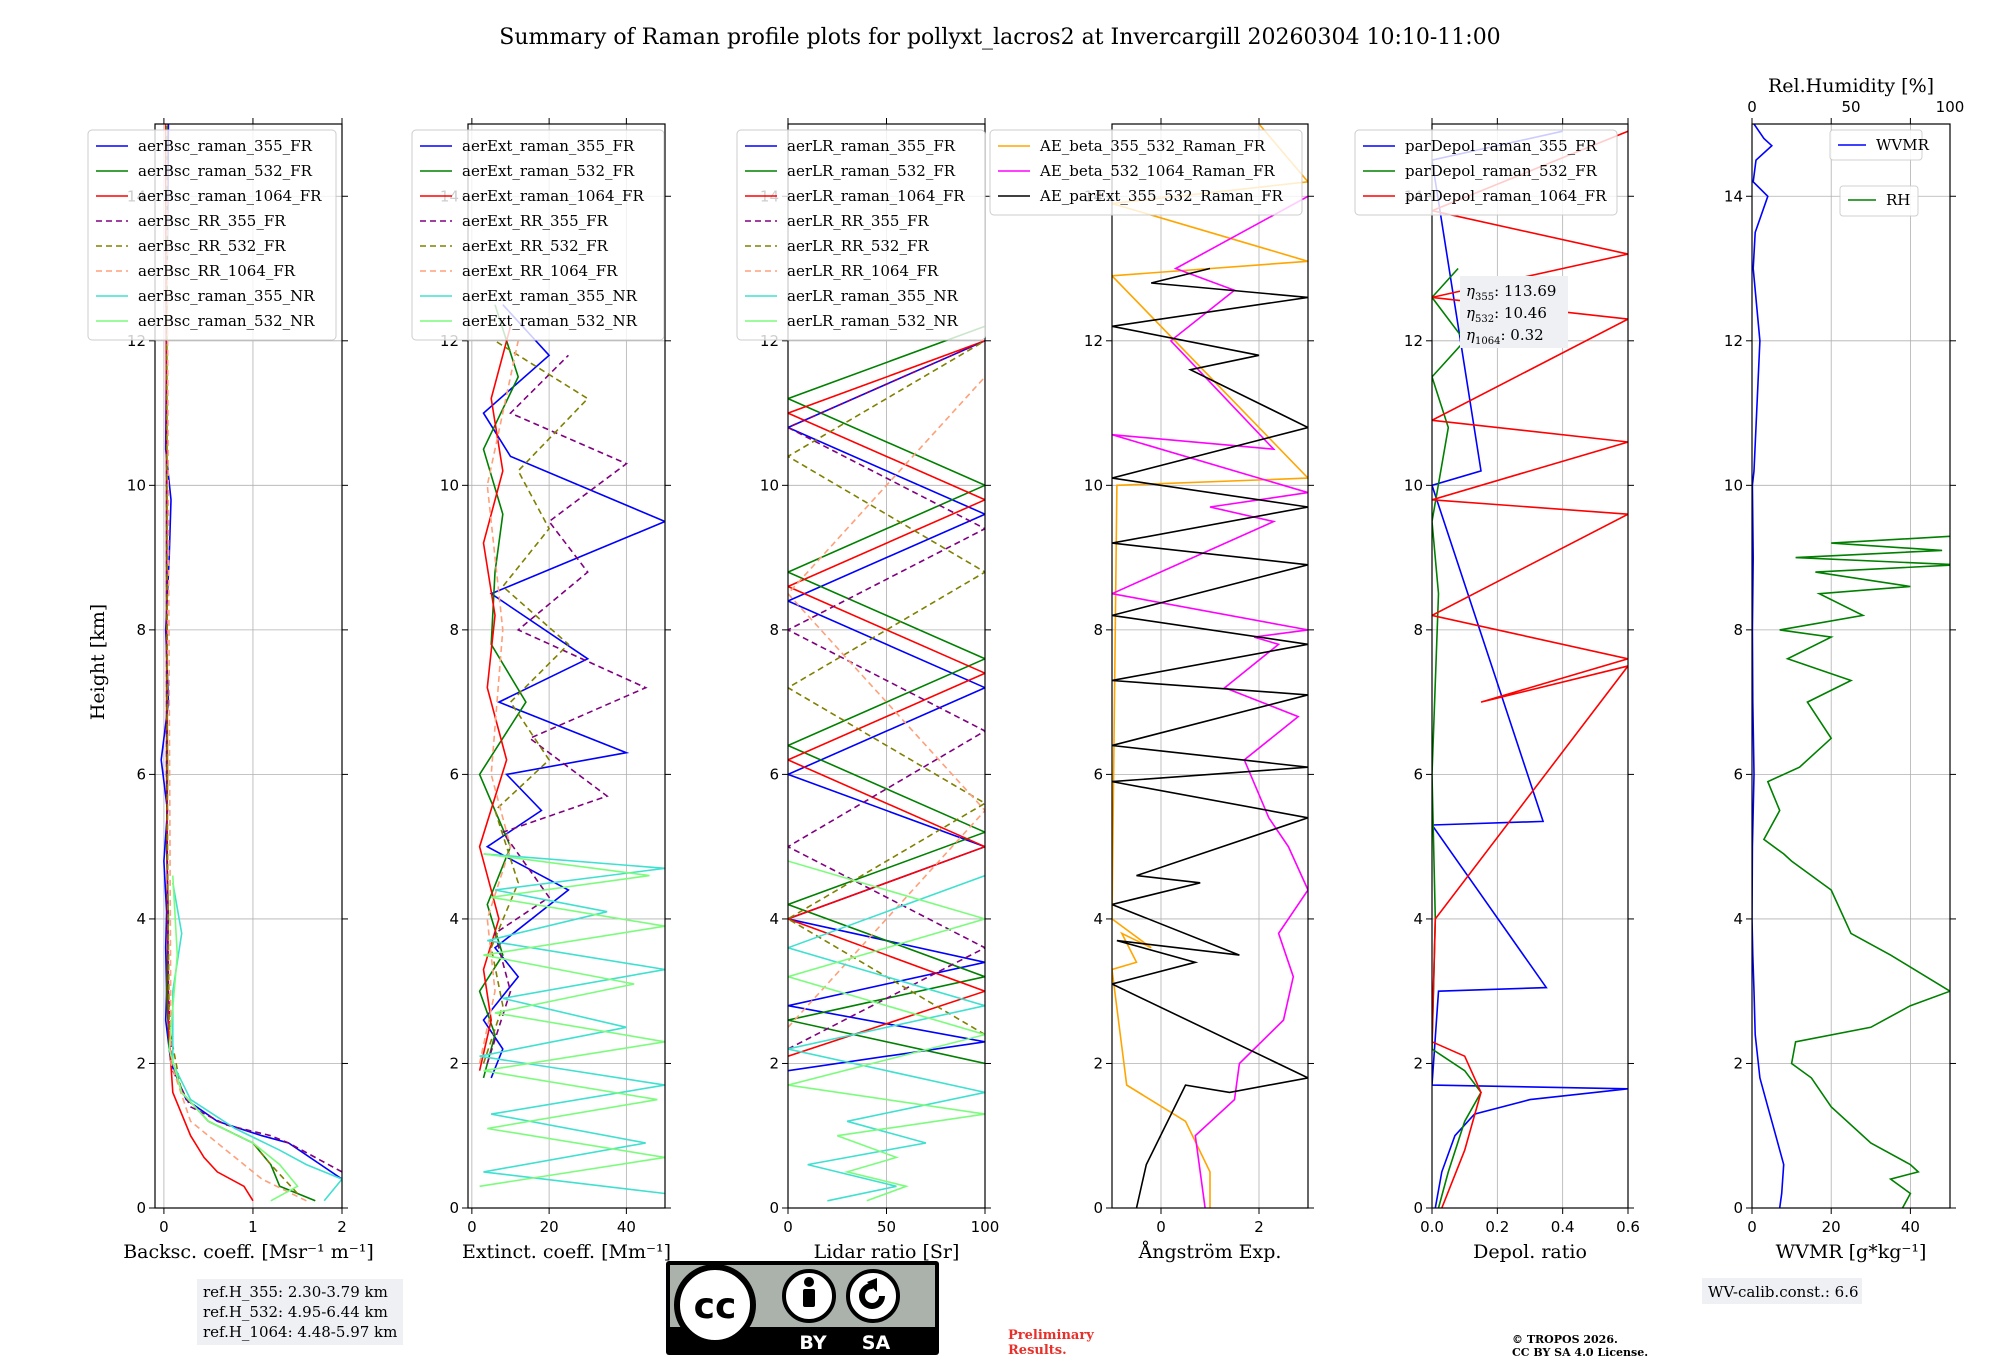  What do you see at coordinates (212, 221) in the screenshot?
I see `legend-label: aerBsc_RR_355_FR` at bounding box center [212, 221].